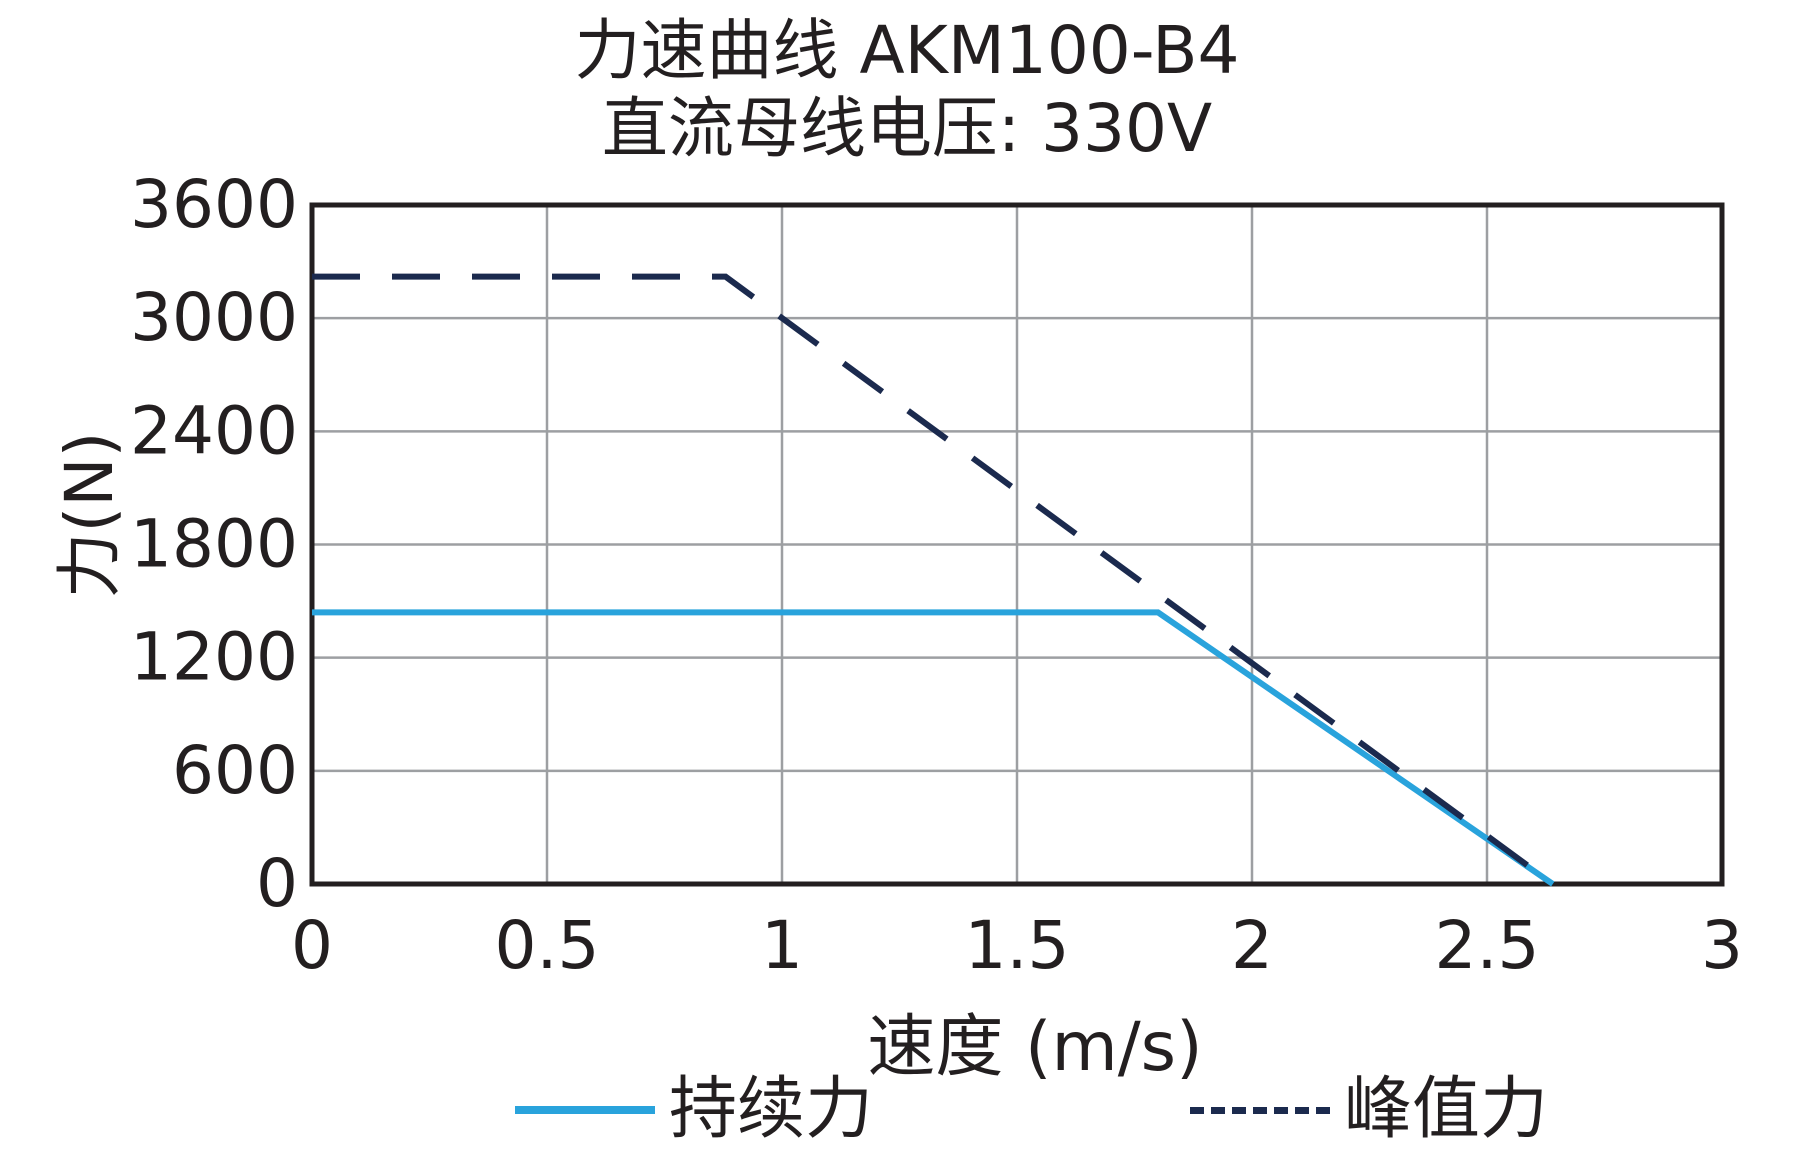 The image size is (1814, 1158). What do you see at coordinates (214, 317) in the screenshot?
I see `y-tick-label-5: 3000` at bounding box center [214, 317].